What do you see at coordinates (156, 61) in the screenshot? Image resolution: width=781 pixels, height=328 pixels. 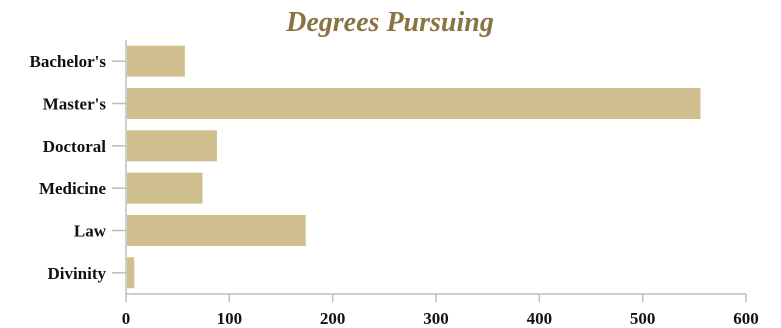 I see `bar-bachelor-s` at bounding box center [156, 61].